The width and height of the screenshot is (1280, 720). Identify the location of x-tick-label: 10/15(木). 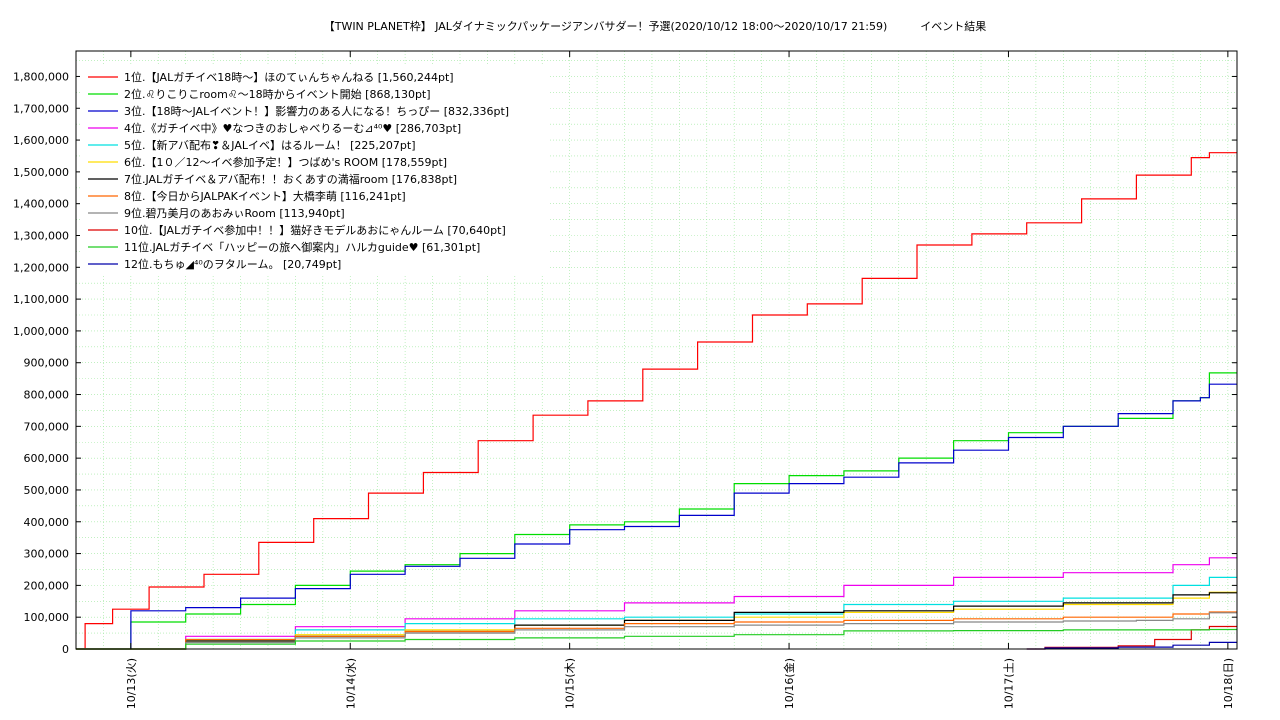
(570, 683).